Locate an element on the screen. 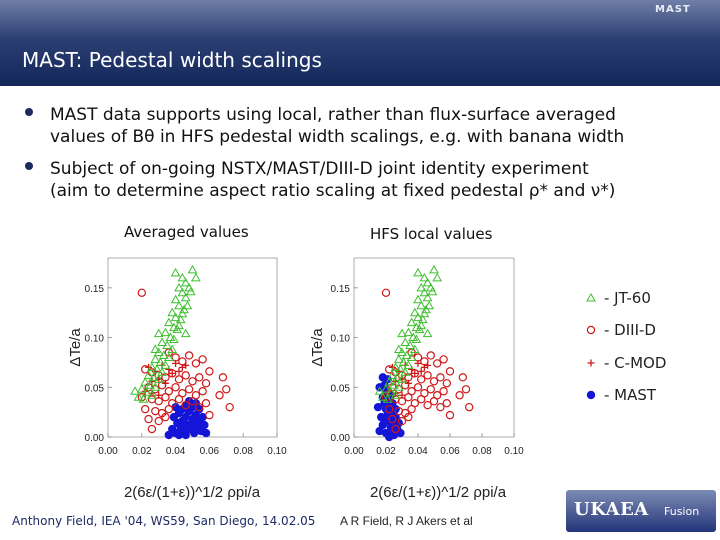 The width and height of the screenshot is (720, 540). left-chart-title: Averaged values is located at coordinates (186, 232).